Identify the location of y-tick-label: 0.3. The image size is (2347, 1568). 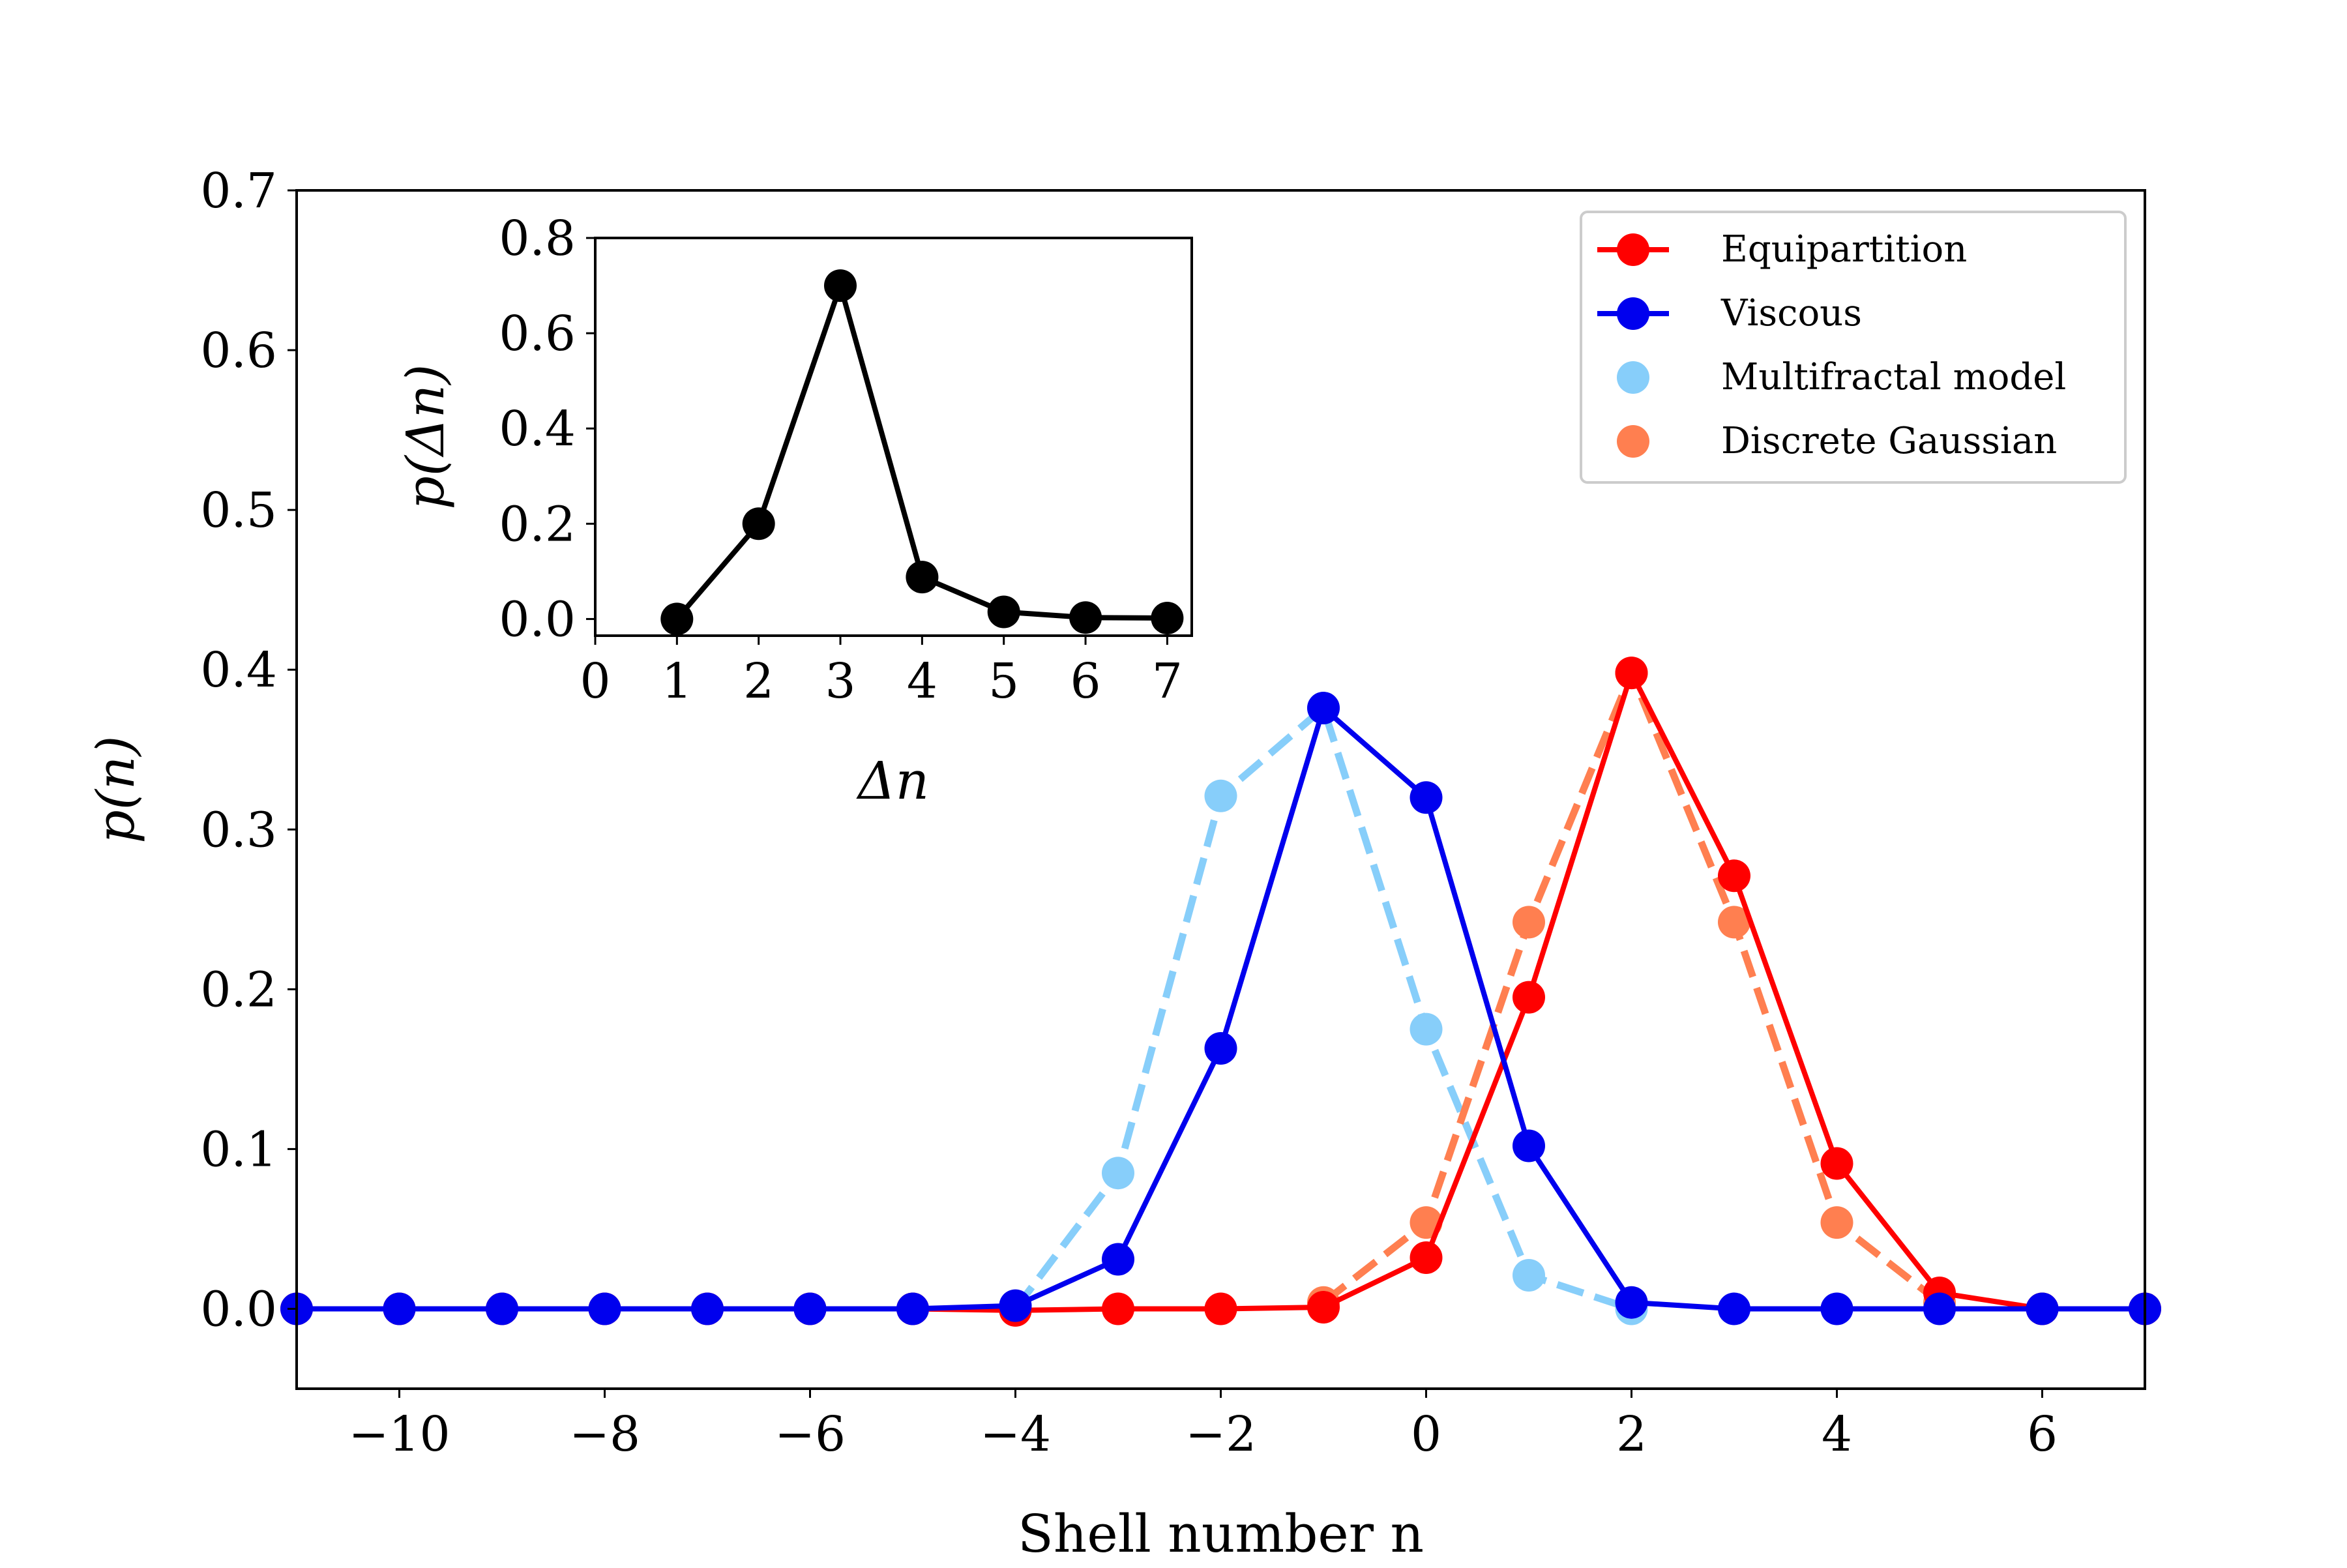
(239, 830).